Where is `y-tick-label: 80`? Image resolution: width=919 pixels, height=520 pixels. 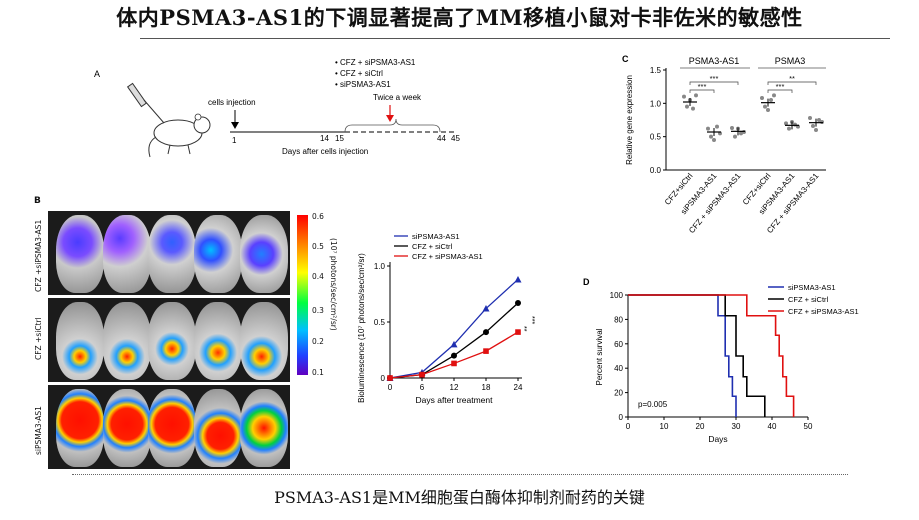
y-tick-label: 80 is located at coordinates (618, 319).